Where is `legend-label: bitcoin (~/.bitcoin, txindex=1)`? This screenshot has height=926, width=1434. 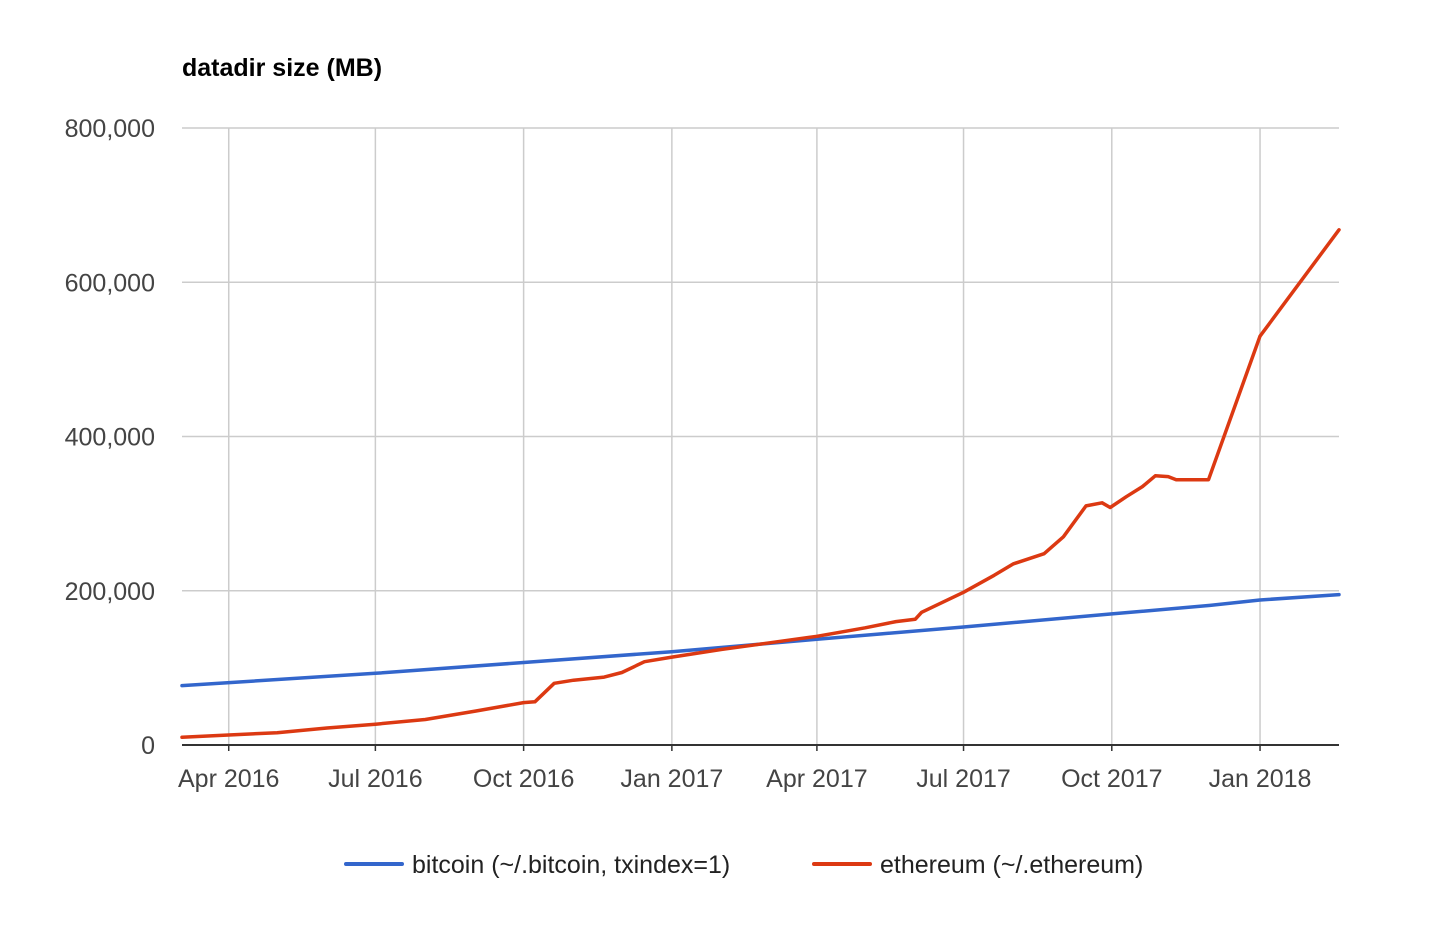
legend-label: bitcoin (~/.bitcoin, txindex=1) is located at coordinates (571, 865).